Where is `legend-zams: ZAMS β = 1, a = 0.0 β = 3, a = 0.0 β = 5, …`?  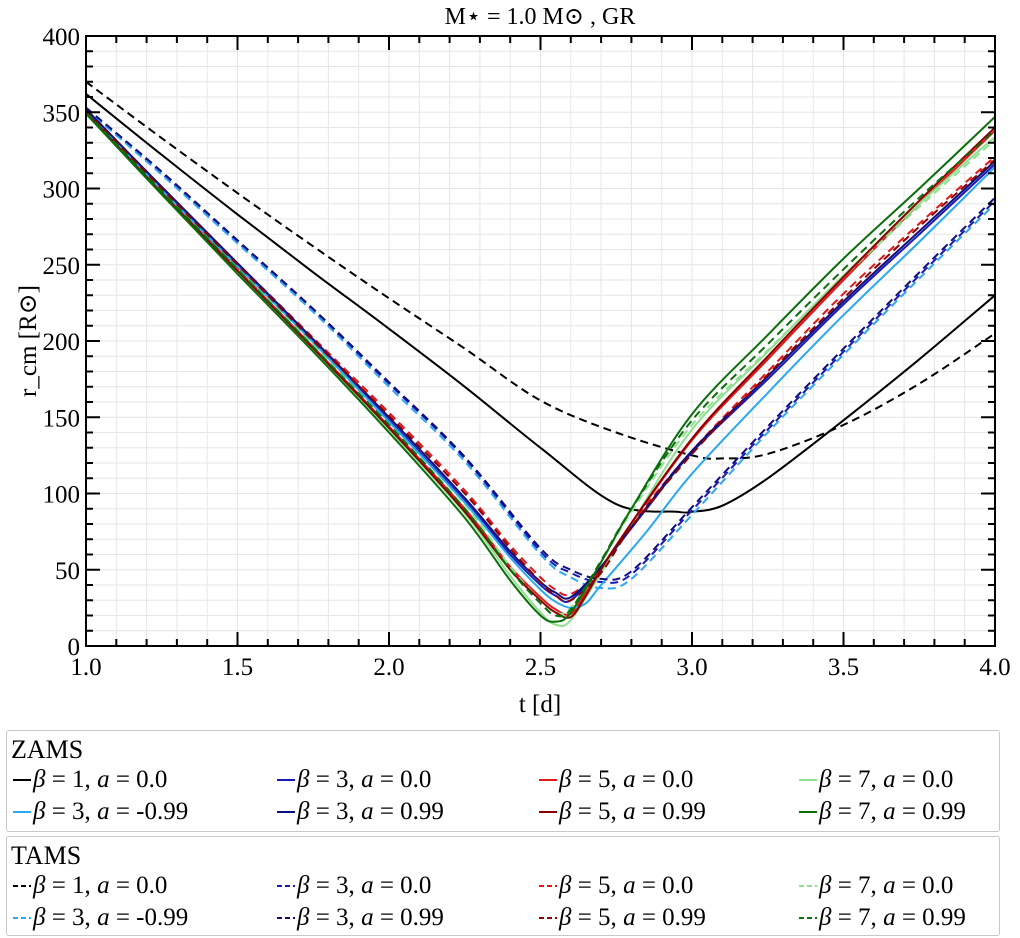 legend-zams: ZAMS β = 1, a = 0.0 β = 3, a = 0.0 β = 5, … is located at coordinates (503, 781).